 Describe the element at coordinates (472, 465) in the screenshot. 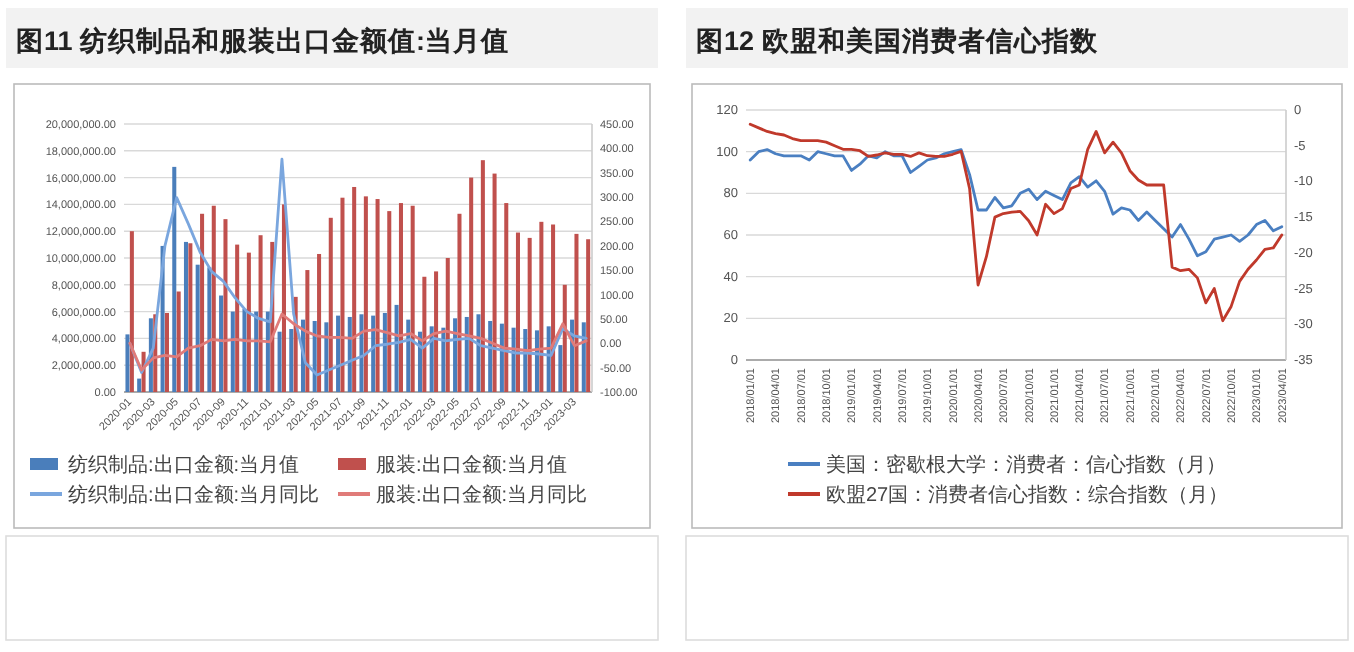

I see `legend-label: 服装:出口金额:当月值` at that location.